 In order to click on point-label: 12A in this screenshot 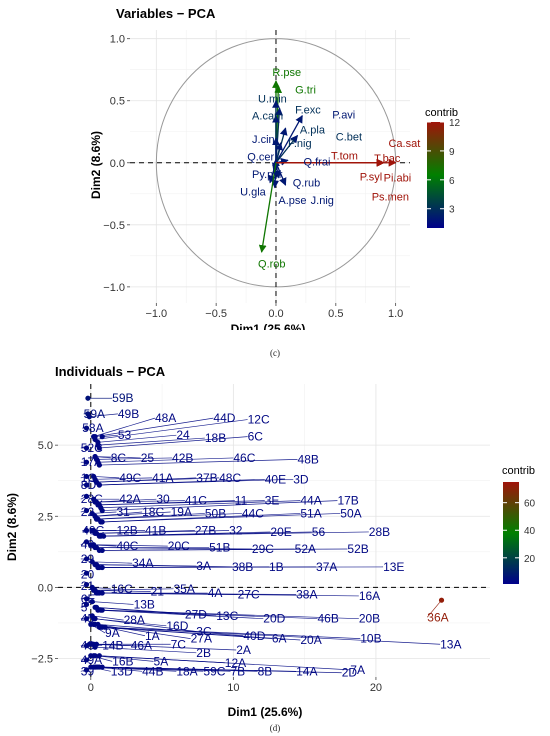, I will do `click(235, 663)`.